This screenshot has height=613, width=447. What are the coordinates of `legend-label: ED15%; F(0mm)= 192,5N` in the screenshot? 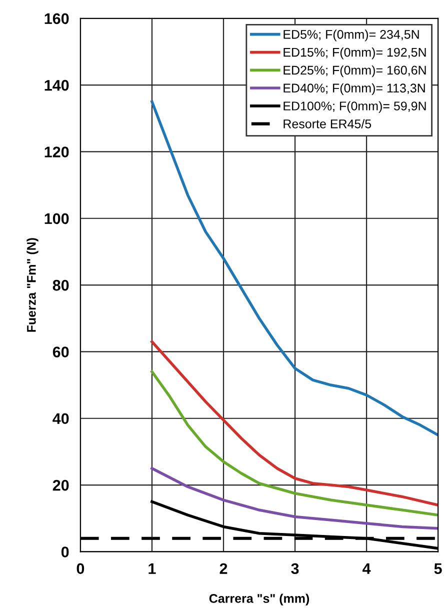 It's located at (355, 54).